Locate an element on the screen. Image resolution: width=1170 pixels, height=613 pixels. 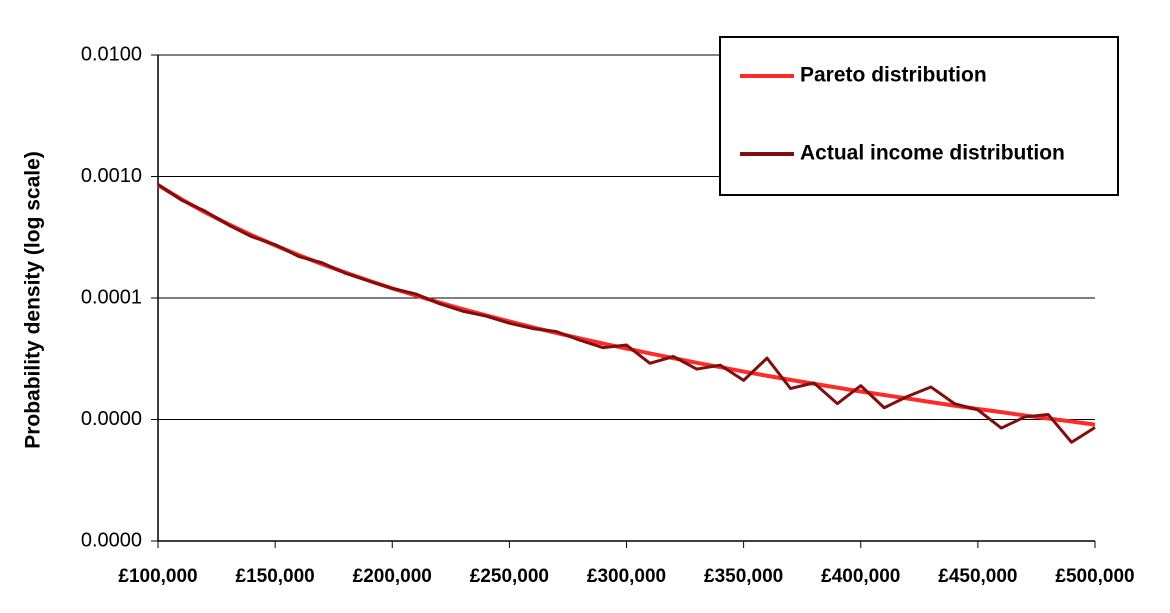
x-tick-label: £300,000 is located at coordinates (626, 576).